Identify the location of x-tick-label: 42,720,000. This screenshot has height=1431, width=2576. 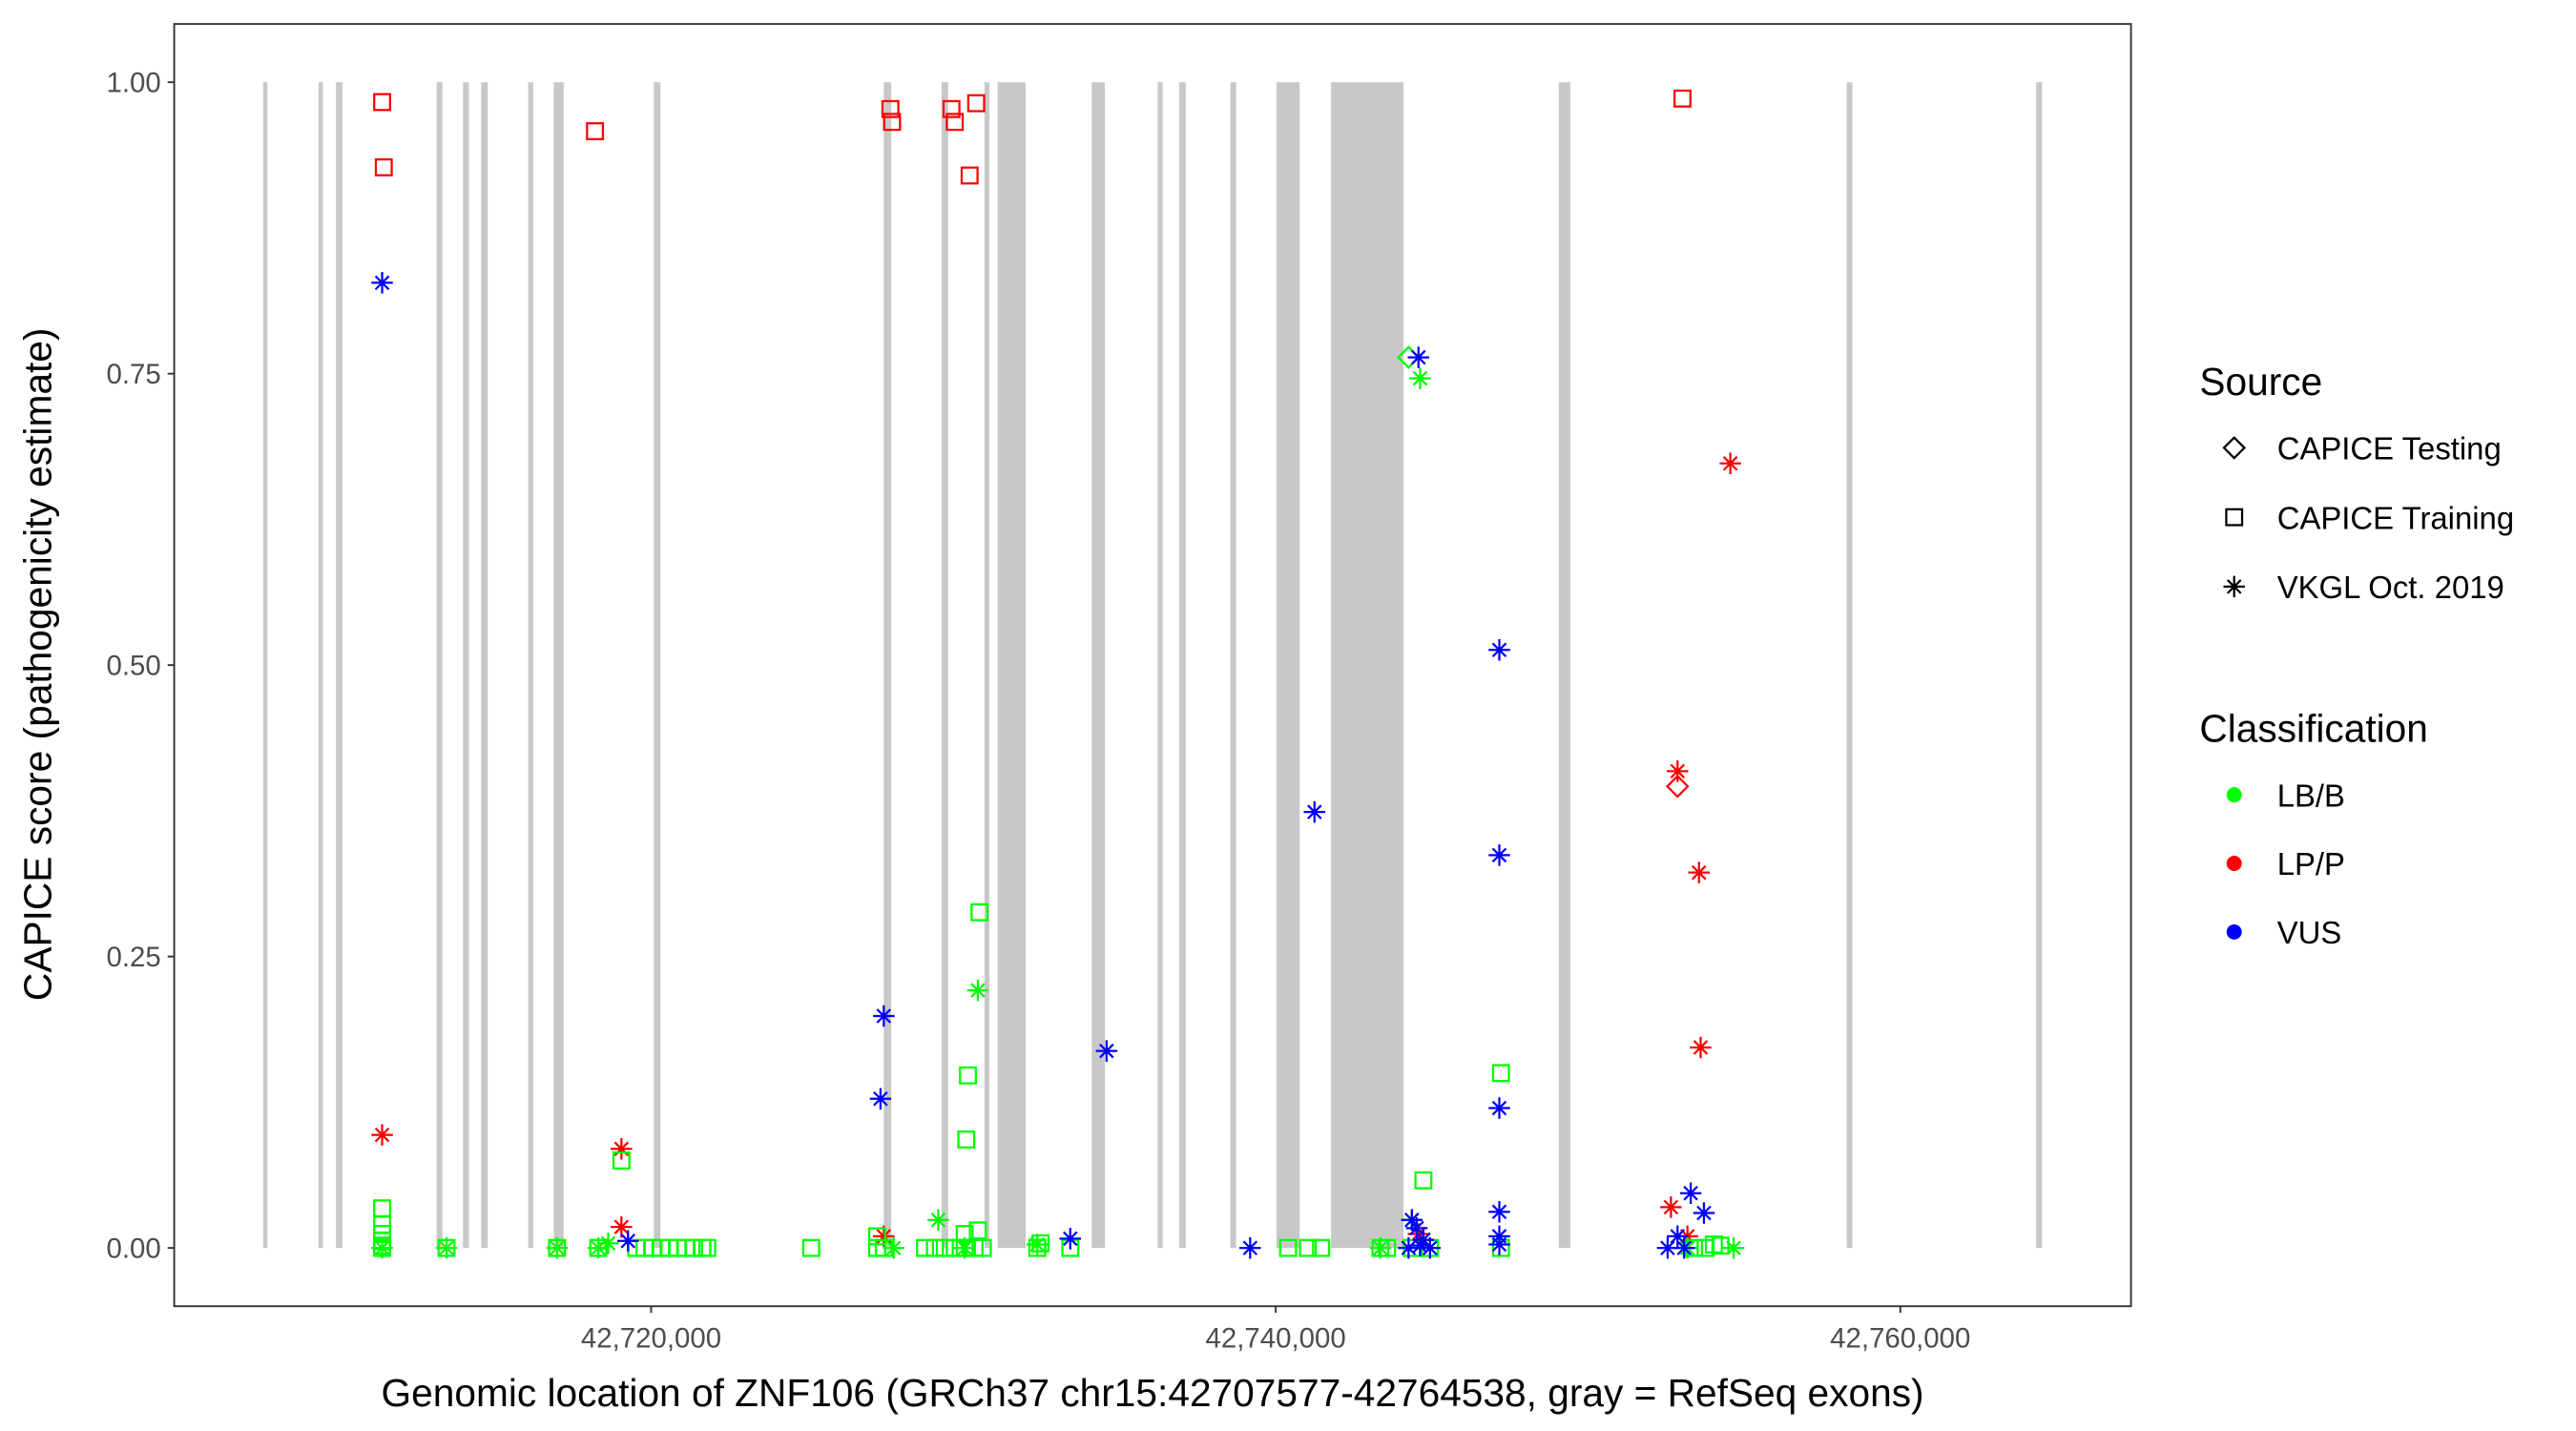
(651, 1339).